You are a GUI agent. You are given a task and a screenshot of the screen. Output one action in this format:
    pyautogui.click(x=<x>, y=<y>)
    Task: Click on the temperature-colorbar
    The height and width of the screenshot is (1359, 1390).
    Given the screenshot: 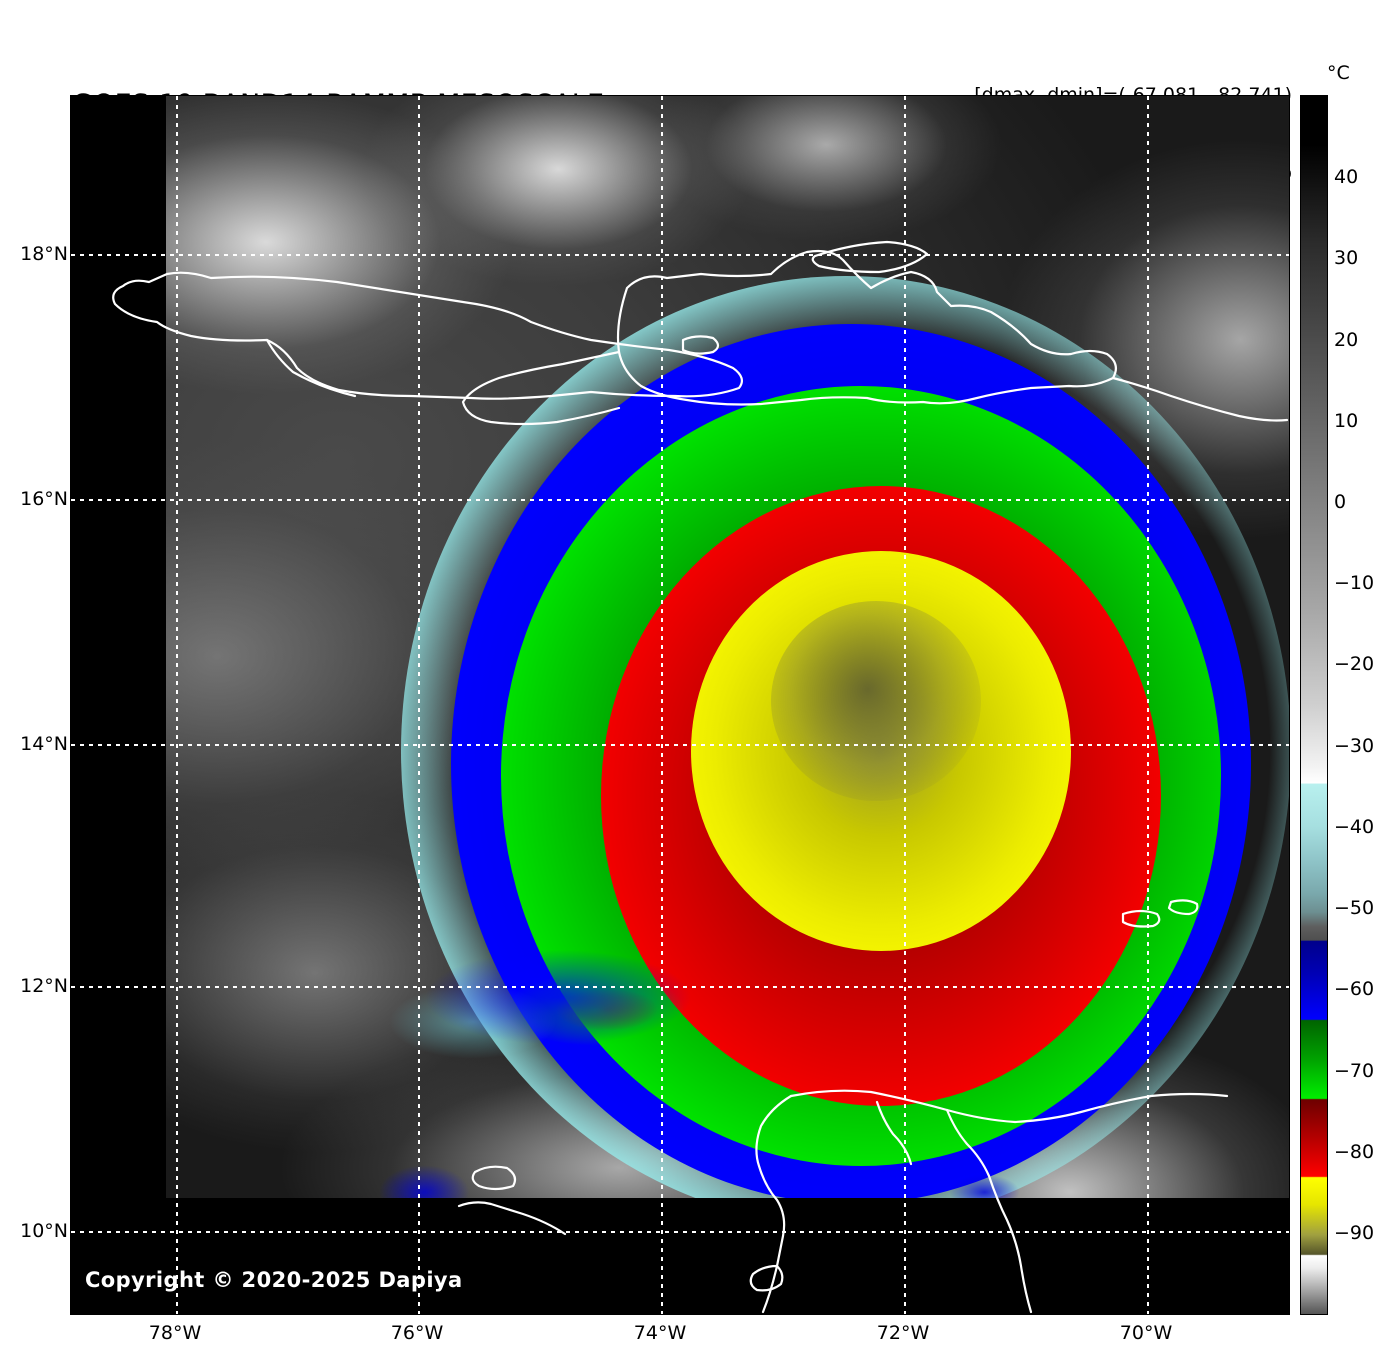 What is the action you would take?
    pyautogui.click(x=1314, y=705)
    